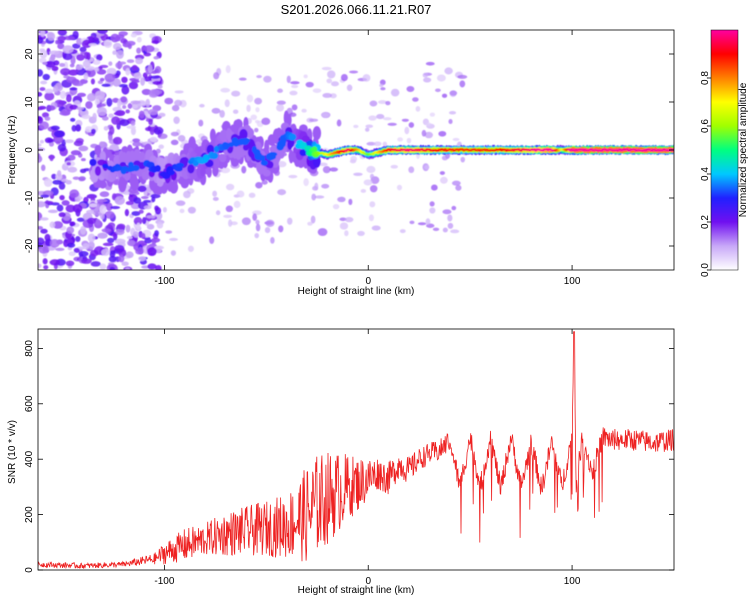 This screenshot has height=600, width=750. Describe the element at coordinates (705, 78) in the screenshot. I see `colorbar-tick-label: 0.8` at that location.